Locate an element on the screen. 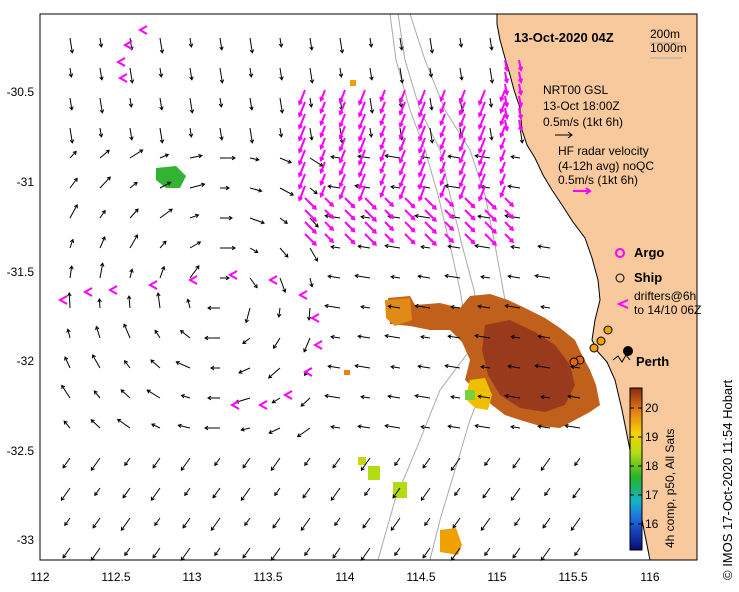 The image size is (739, 592). perth-river is located at coordinates (621, 358).